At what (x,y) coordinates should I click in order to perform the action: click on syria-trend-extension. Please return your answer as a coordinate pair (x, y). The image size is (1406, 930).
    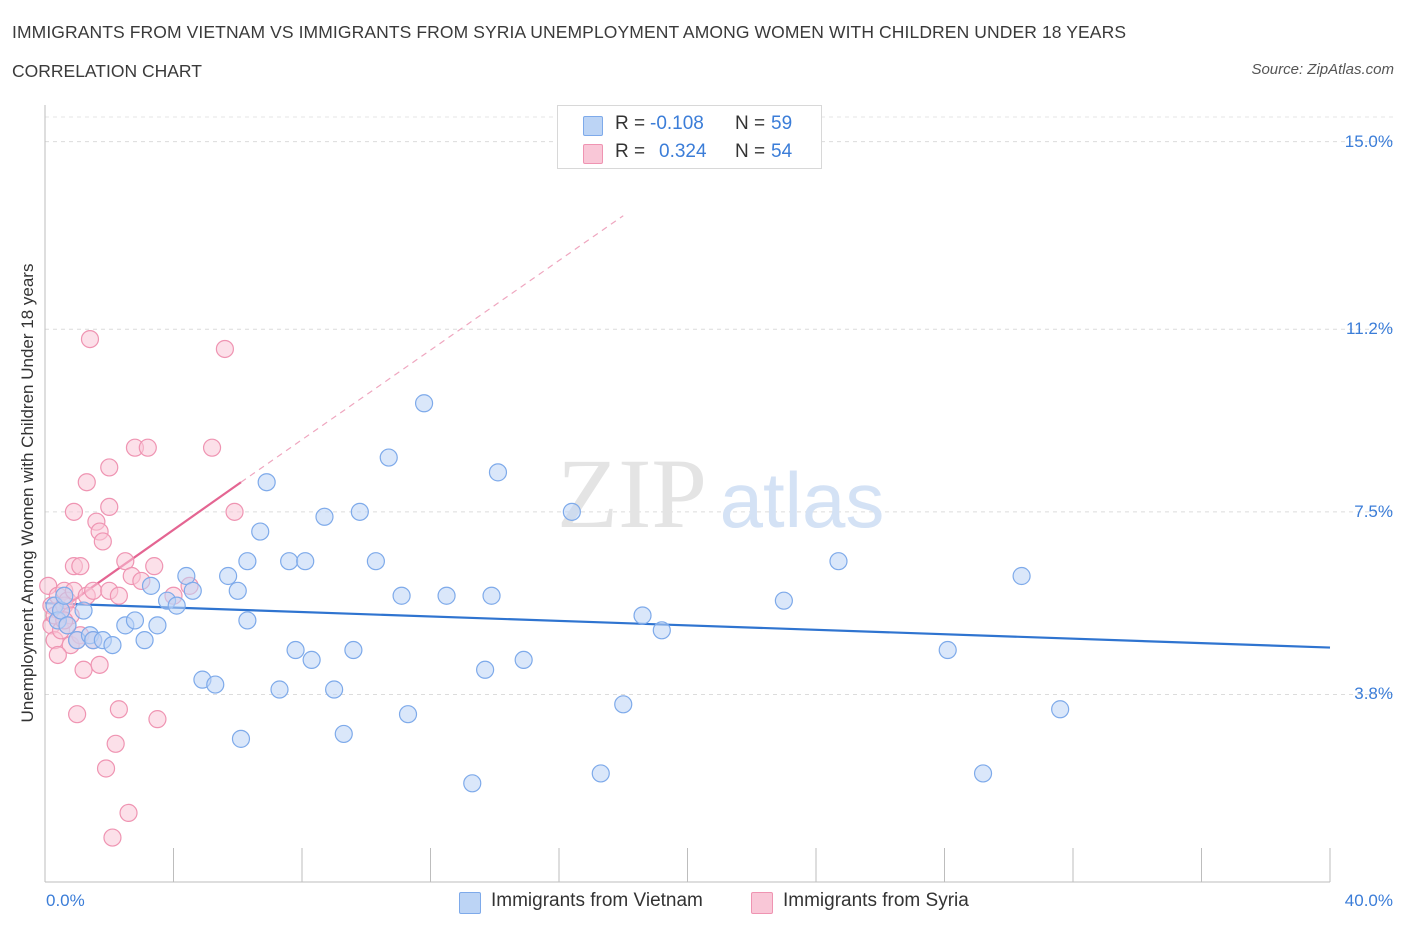
    Looking at the image, I should click on (432, 349).